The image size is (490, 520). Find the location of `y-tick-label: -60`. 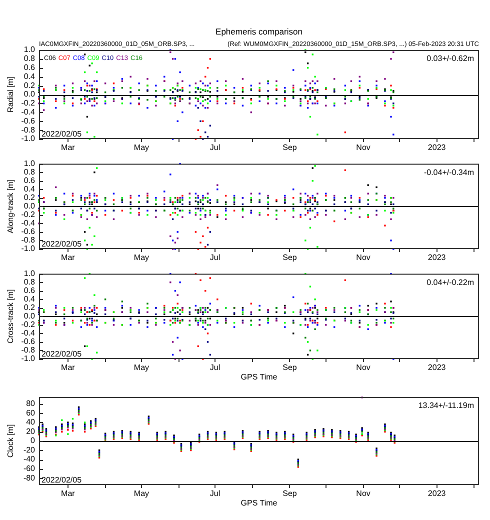

y-tick-label: -60 is located at coordinates (29, 468).